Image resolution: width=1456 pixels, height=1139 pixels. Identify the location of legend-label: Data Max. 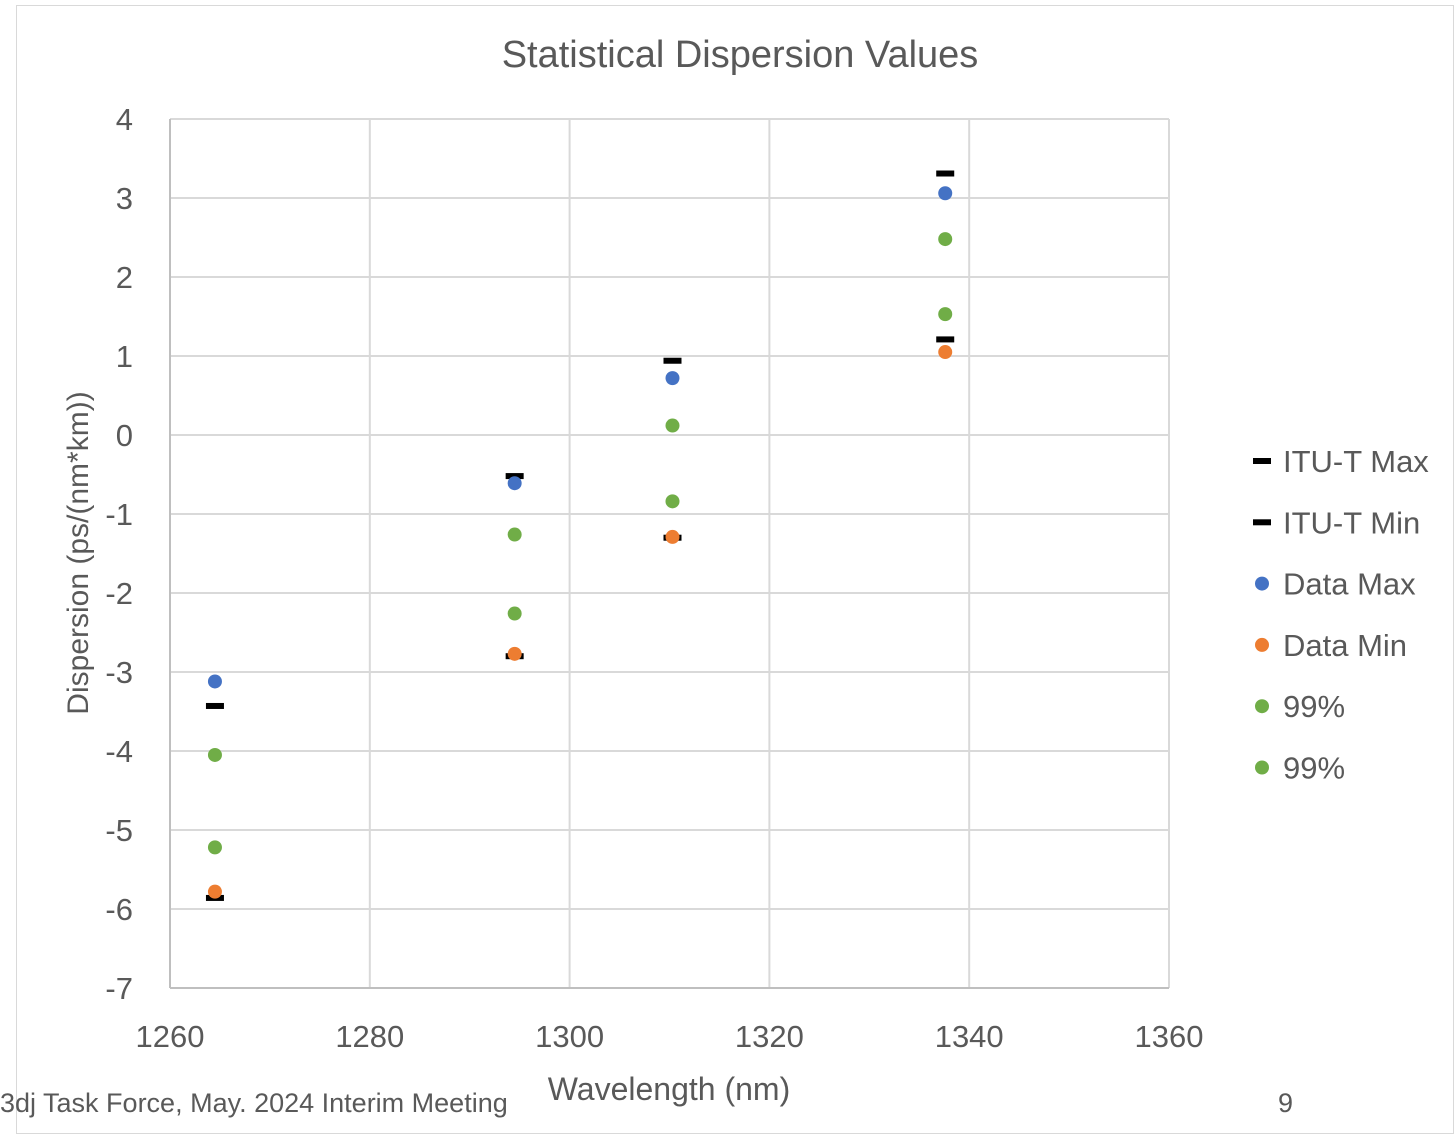
(1349, 584).